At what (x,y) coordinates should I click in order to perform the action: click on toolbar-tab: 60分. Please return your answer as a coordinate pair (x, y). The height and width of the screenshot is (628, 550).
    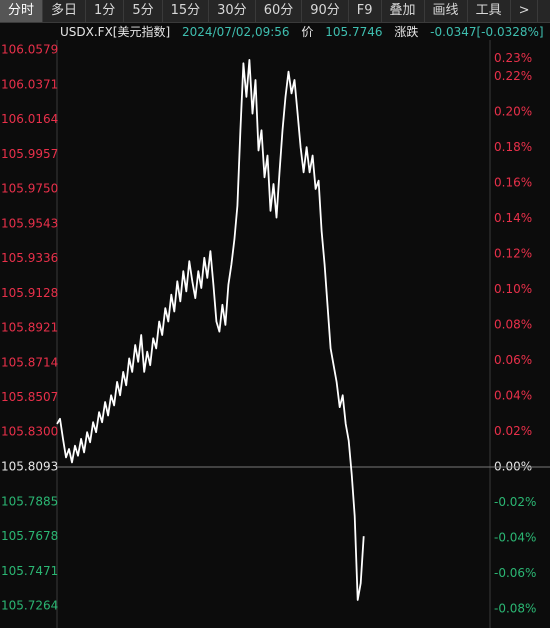
    Looking at the image, I should click on (279, 11).